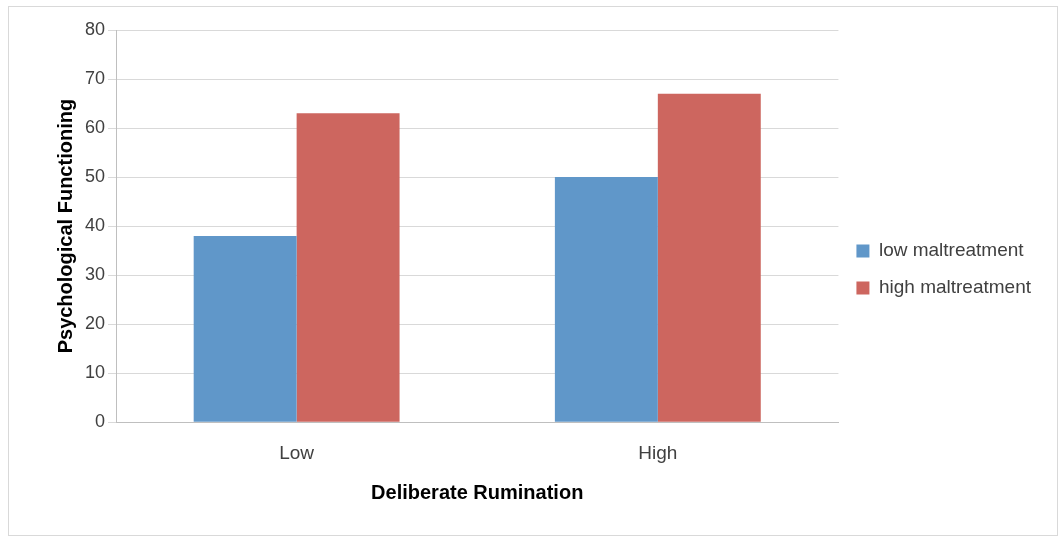  What do you see at coordinates (95, 323) in the screenshot?
I see `y-tick-label: 20` at bounding box center [95, 323].